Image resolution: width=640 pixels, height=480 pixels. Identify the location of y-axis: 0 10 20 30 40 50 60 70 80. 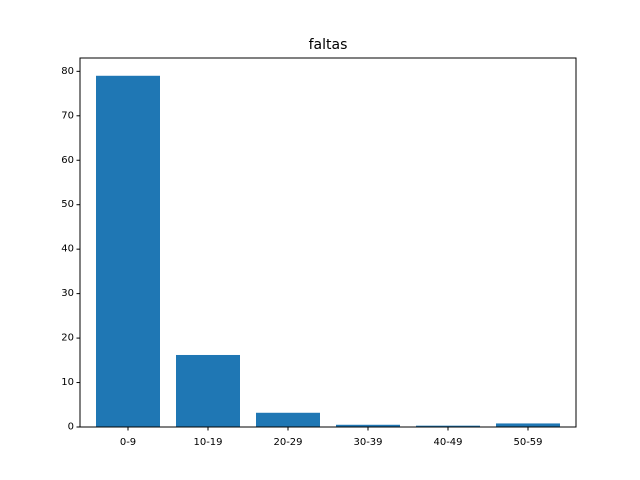
(70, 249).